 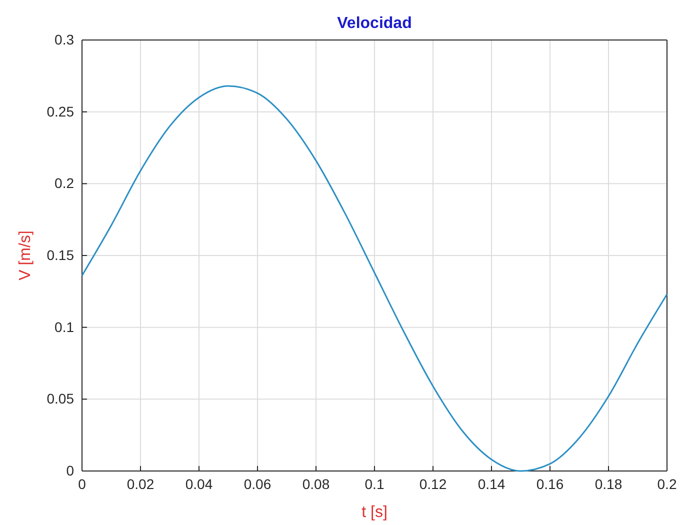 What do you see at coordinates (64, 39) in the screenshot?
I see `y-tick-label: 0.3` at bounding box center [64, 39].